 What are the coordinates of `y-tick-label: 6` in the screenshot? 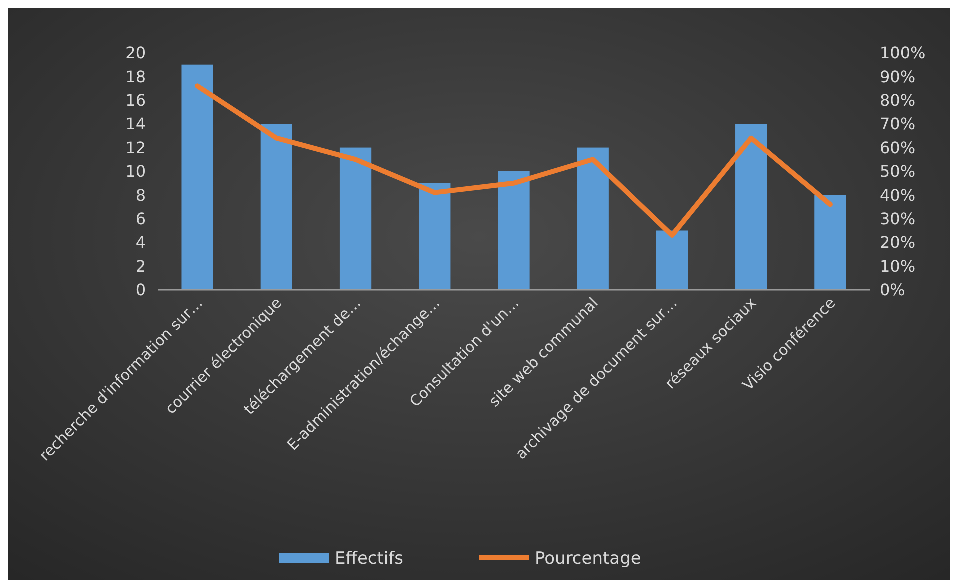 It's located at (141, 219).